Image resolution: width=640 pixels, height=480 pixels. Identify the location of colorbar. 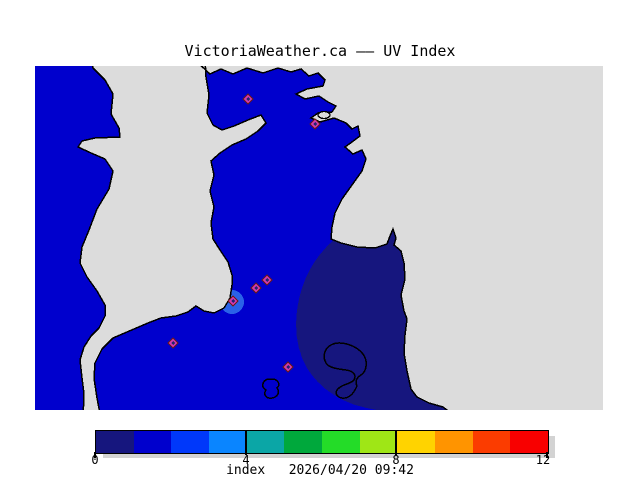
(322, 442).